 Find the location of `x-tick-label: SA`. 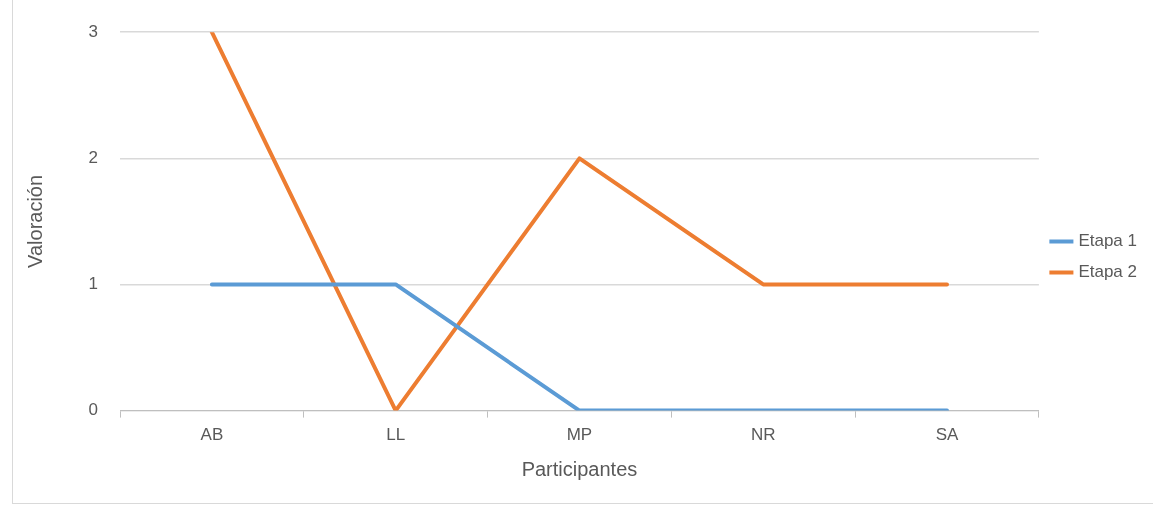

x-tick-label: SA is located at coordinates (947, 435).